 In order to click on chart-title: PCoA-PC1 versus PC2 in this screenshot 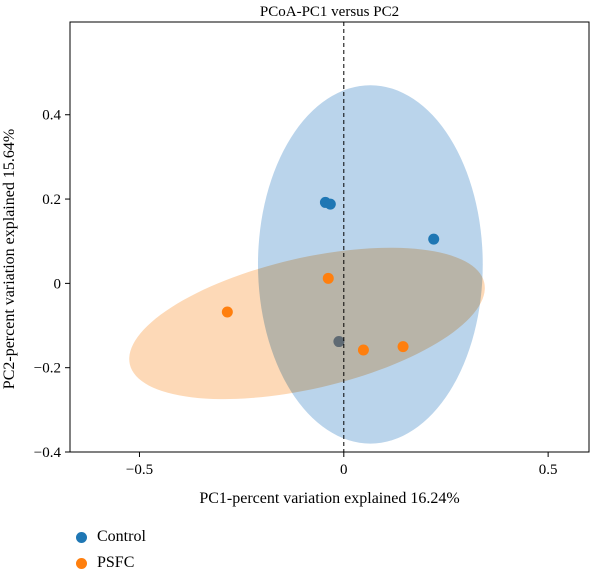, I will do `click(329, 12)`.